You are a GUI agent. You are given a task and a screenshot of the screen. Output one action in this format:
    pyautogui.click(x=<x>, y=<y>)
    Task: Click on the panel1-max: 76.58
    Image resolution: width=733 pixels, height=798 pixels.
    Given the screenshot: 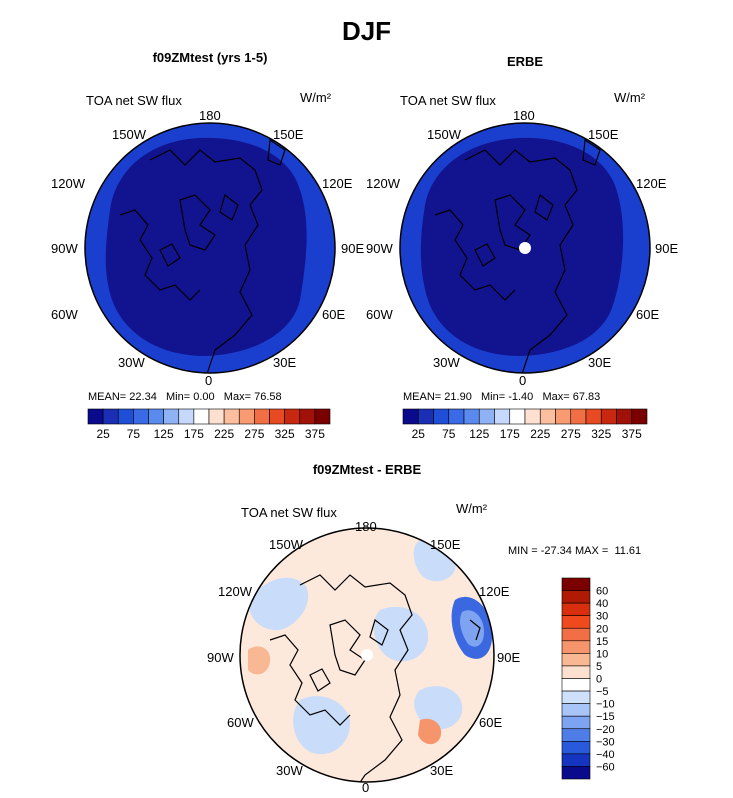 What is the action you would take?
    pyautogui.click(x=268, y=397)
    